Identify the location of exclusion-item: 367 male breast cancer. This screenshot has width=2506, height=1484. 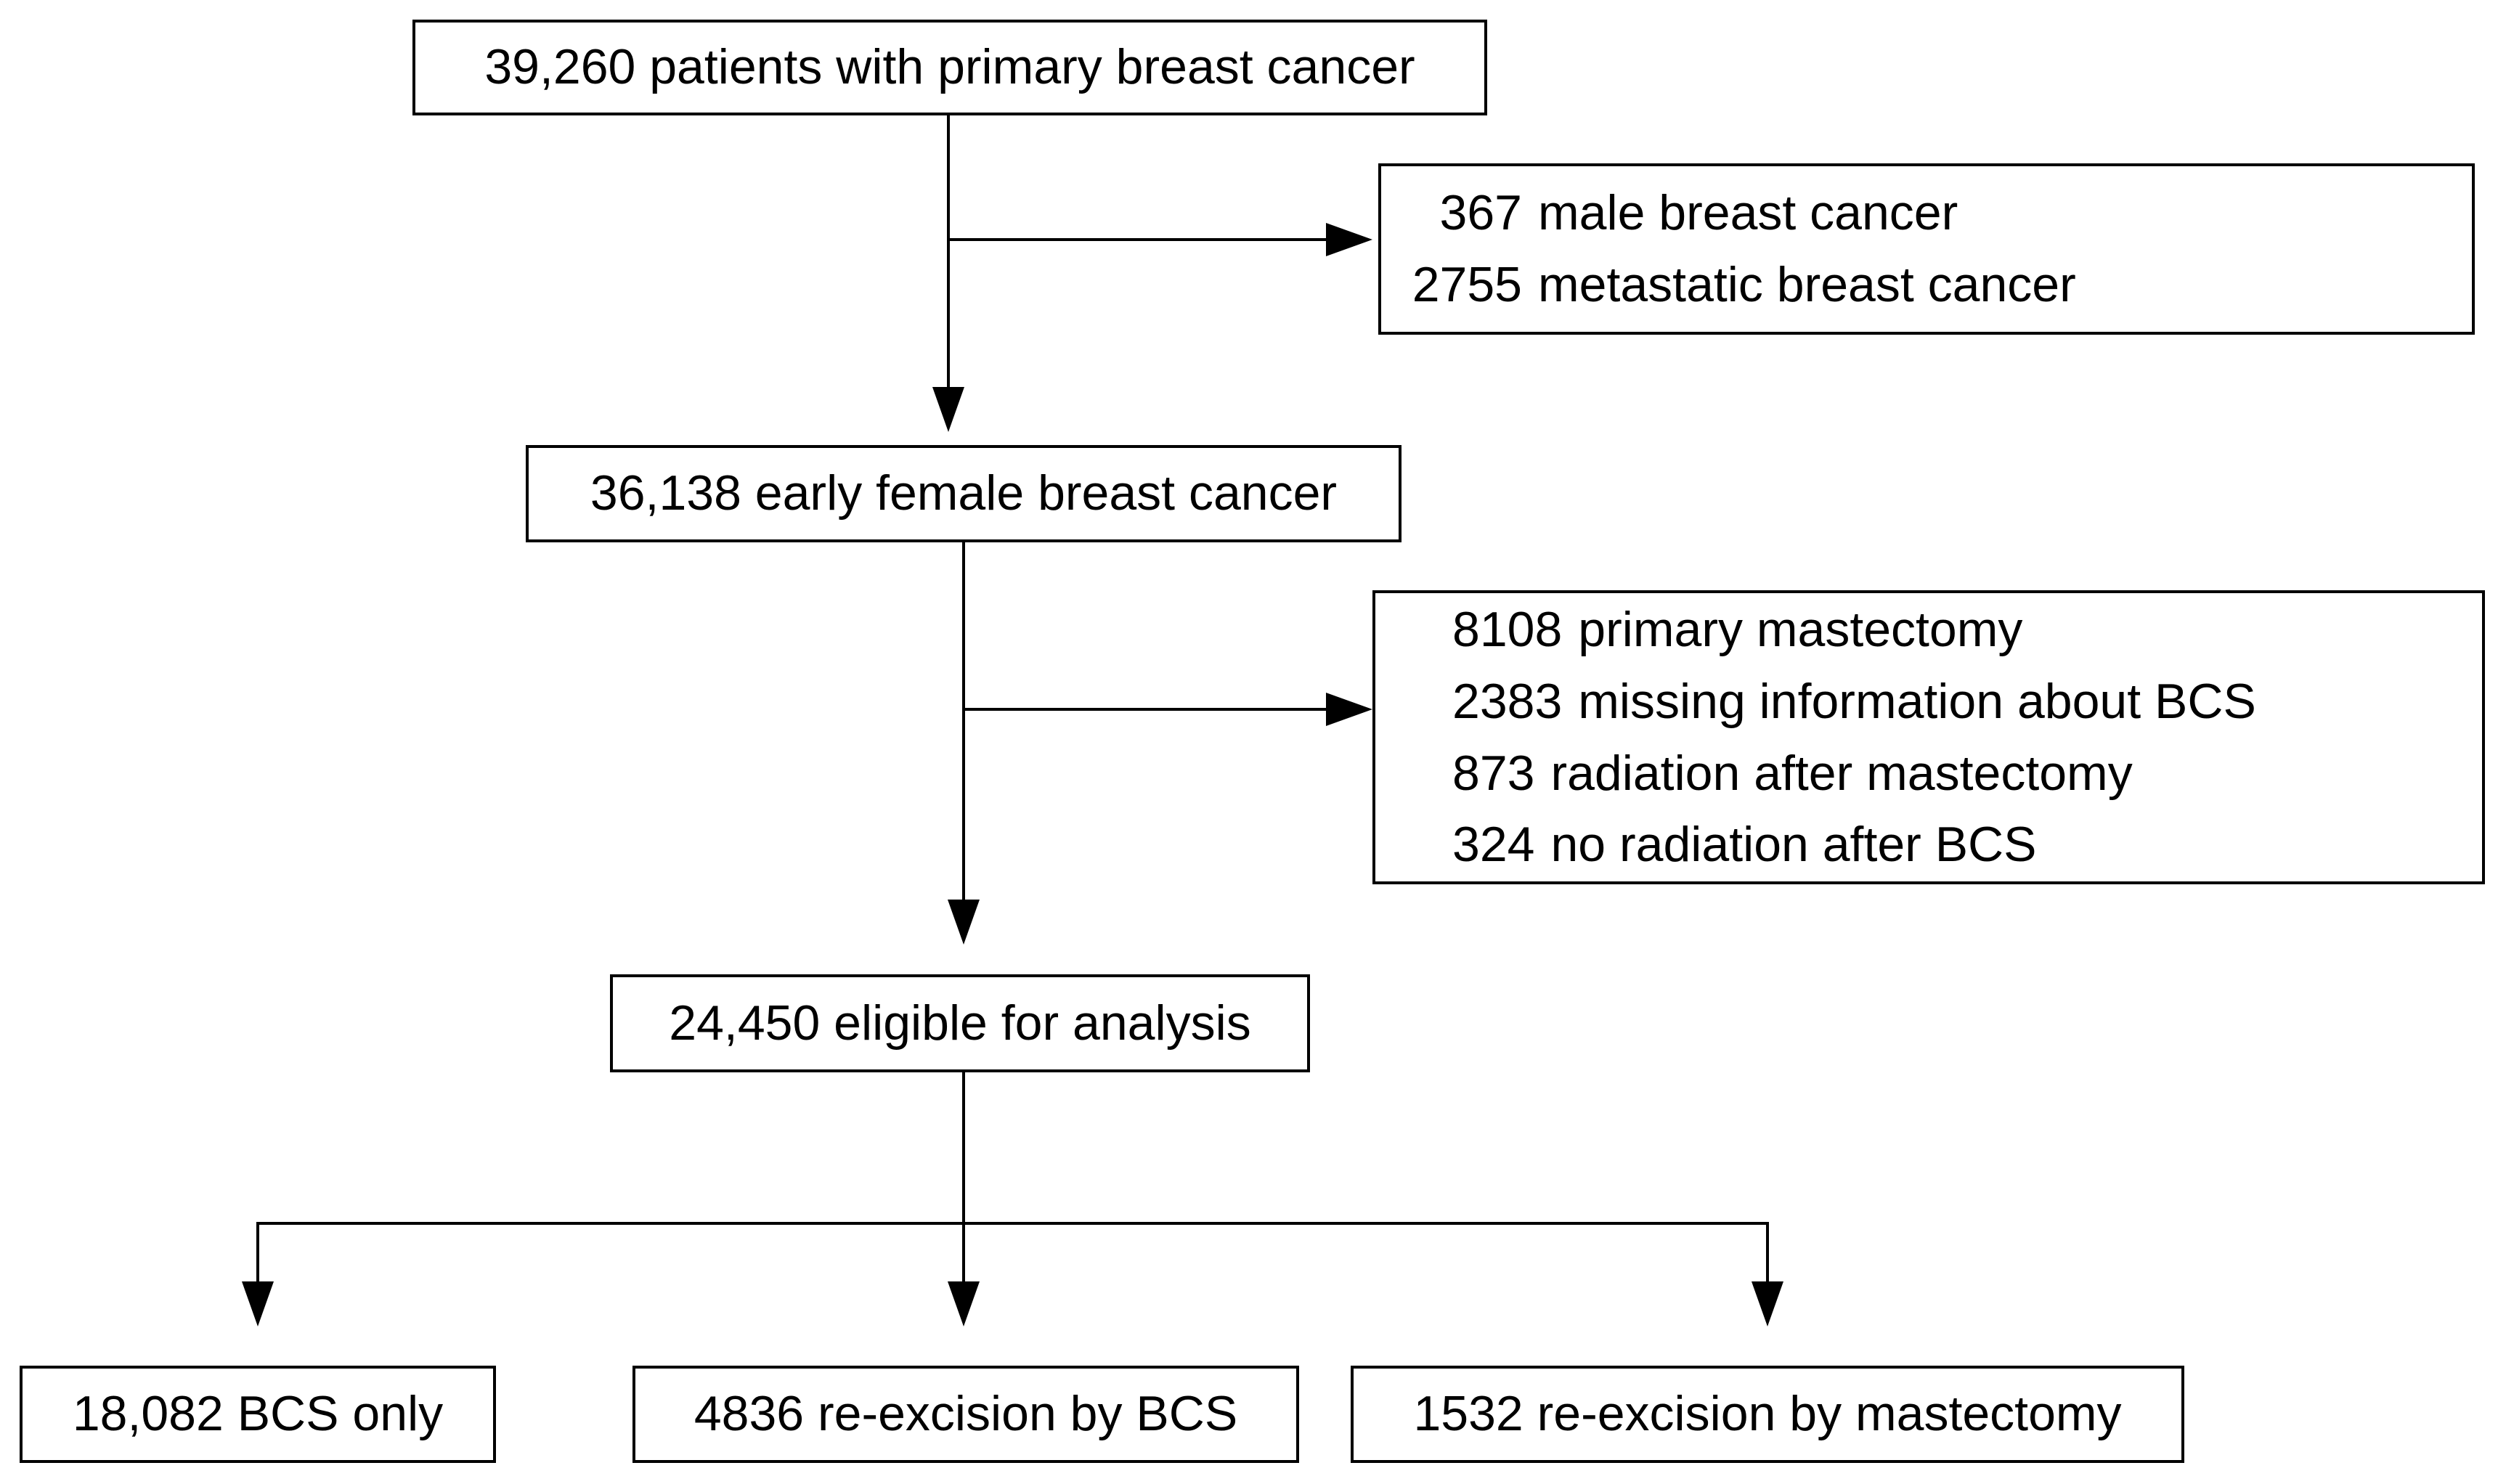
(1937, 213).